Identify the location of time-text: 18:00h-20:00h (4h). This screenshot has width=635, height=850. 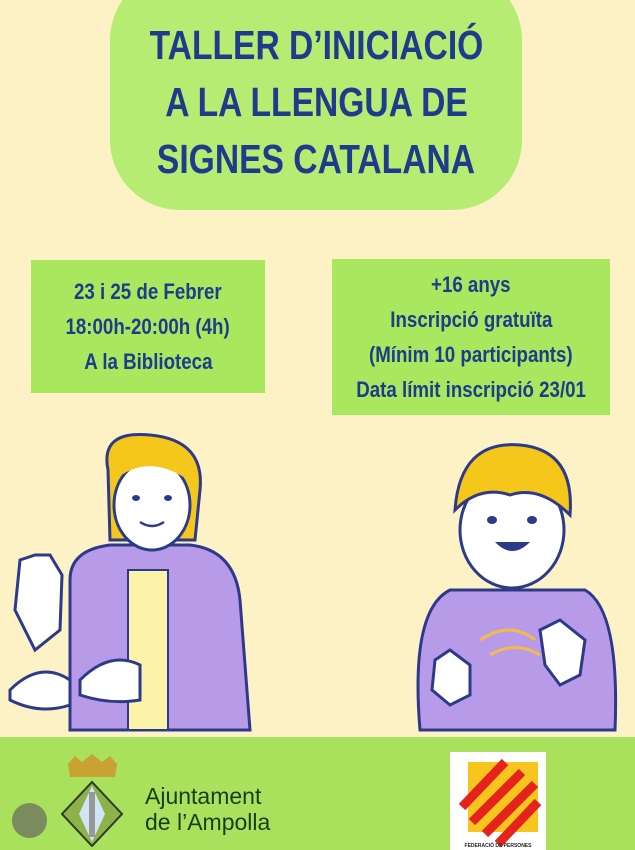
(148, 326).